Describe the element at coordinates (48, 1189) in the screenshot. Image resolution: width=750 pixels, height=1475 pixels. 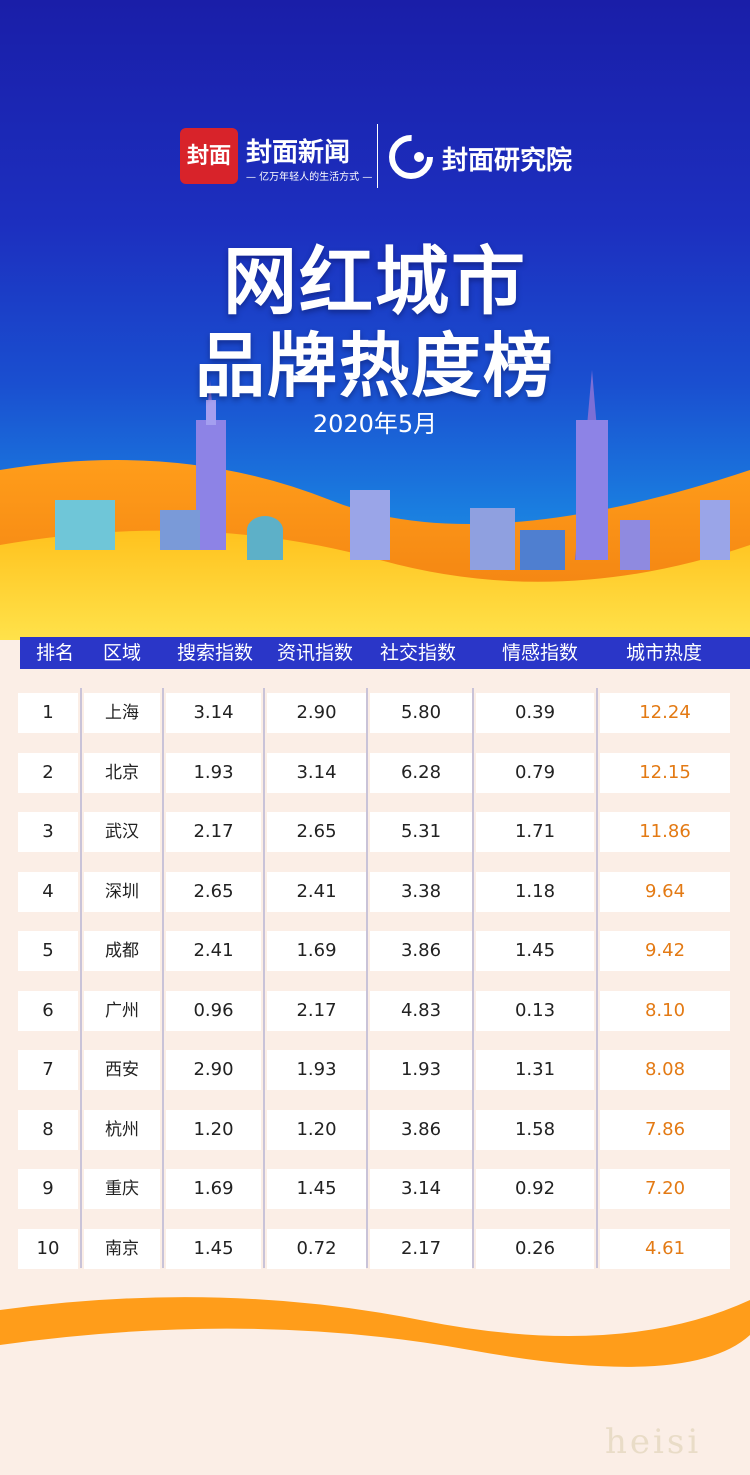
I see `cell-rank: 9` at that location.